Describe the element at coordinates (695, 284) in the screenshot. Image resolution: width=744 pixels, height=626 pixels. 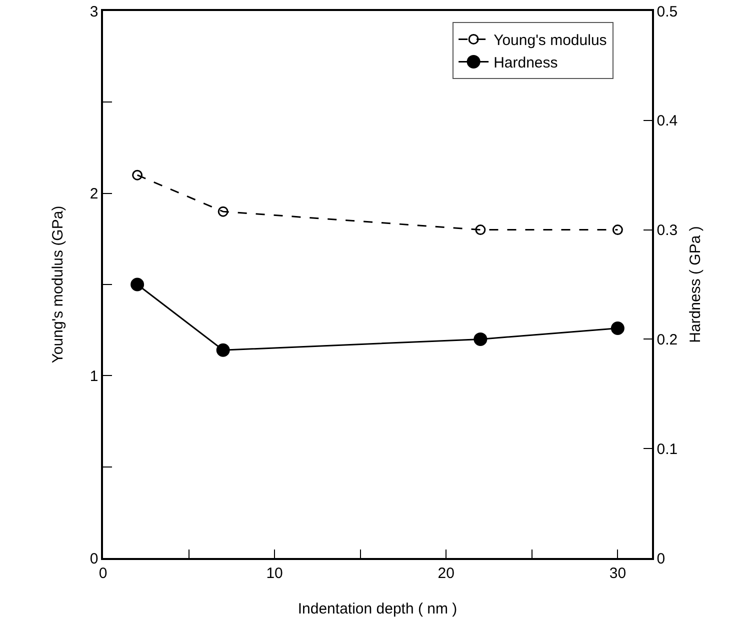
I see `y2-axis-title: Hardness ( GPa )` at that location.